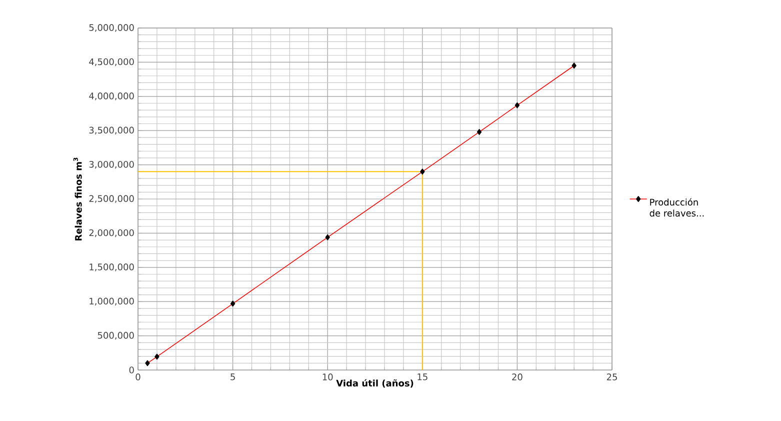  What do you see at coordinates (112, 302) in the screenshot?
I see `y-tick-label: 1,000,000` at bounding box center [112, 302].